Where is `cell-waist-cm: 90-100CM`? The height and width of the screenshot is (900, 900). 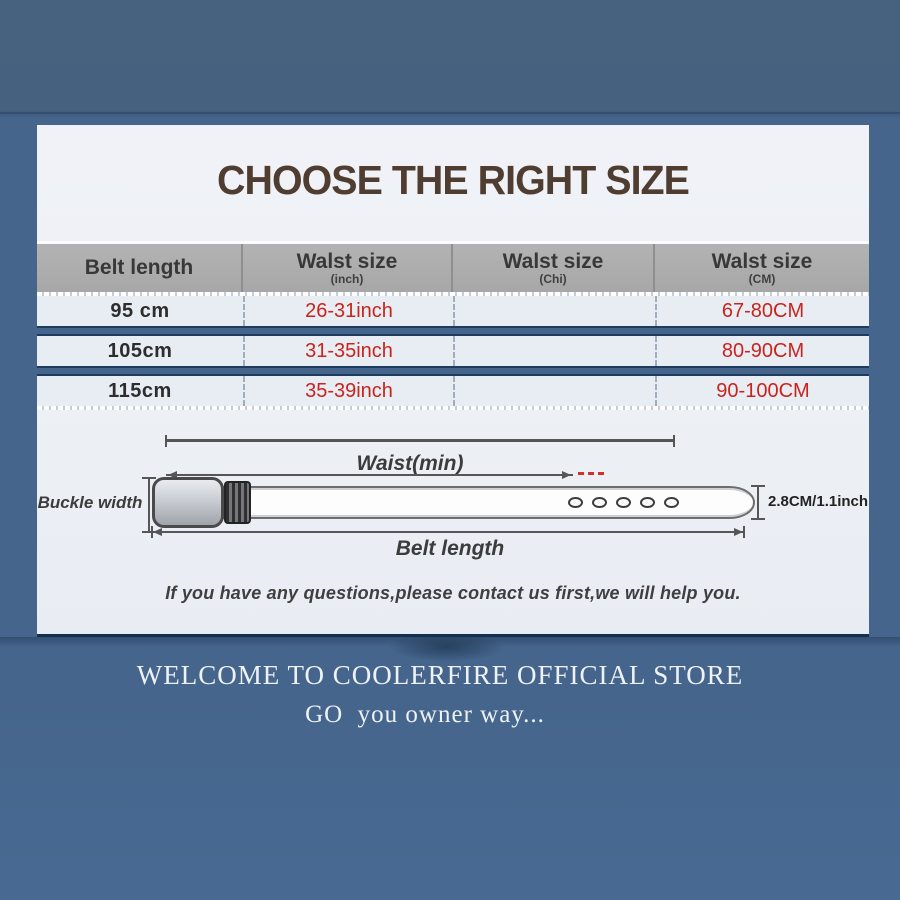 cell-waist-cm: 90-100CM is located at coordinates (762, 391).